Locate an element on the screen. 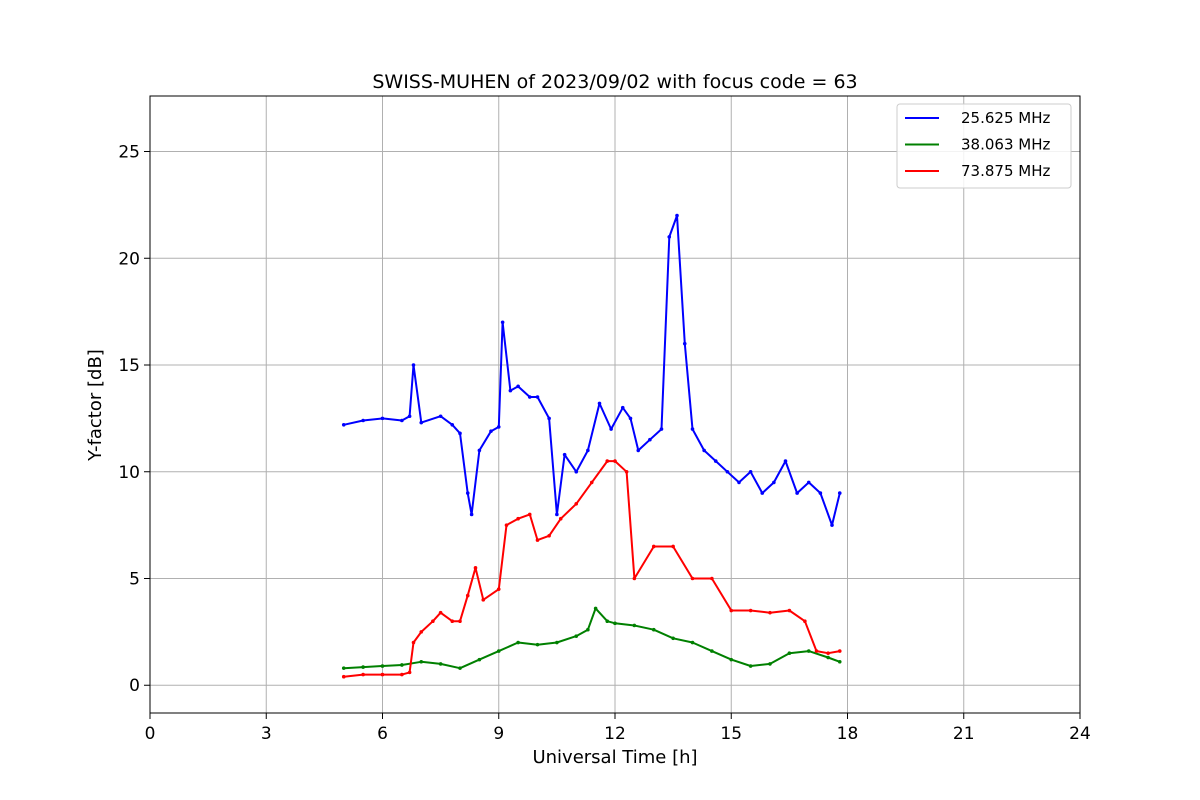  x-tick-label: 6 is located at coordinates (382, 734).